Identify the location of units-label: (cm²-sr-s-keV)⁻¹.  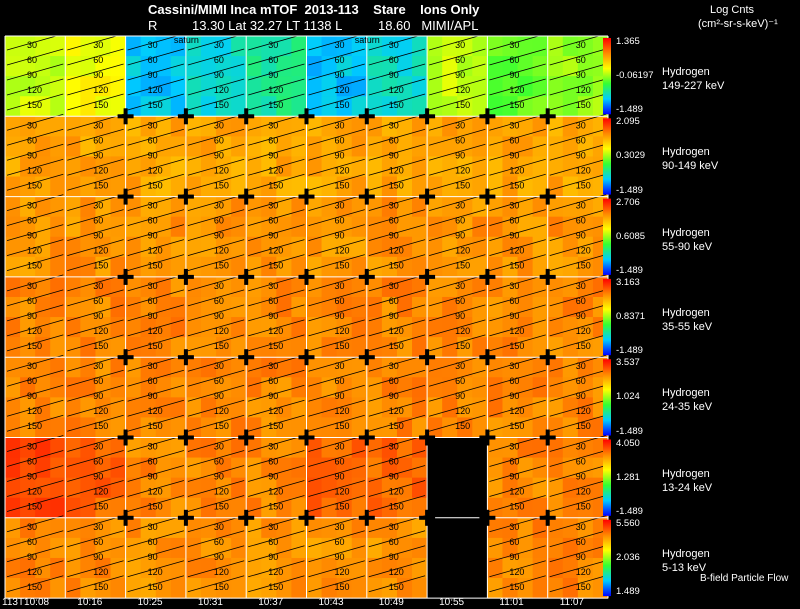
(738, 24).